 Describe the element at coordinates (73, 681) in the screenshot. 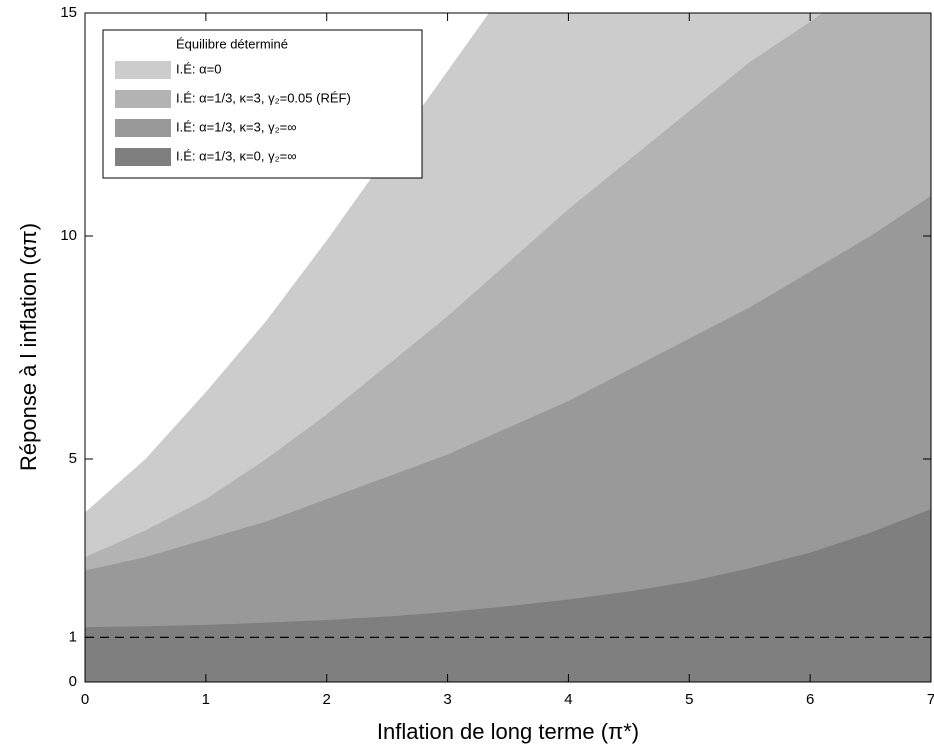

I see `y-tick-label: 0` at that location.